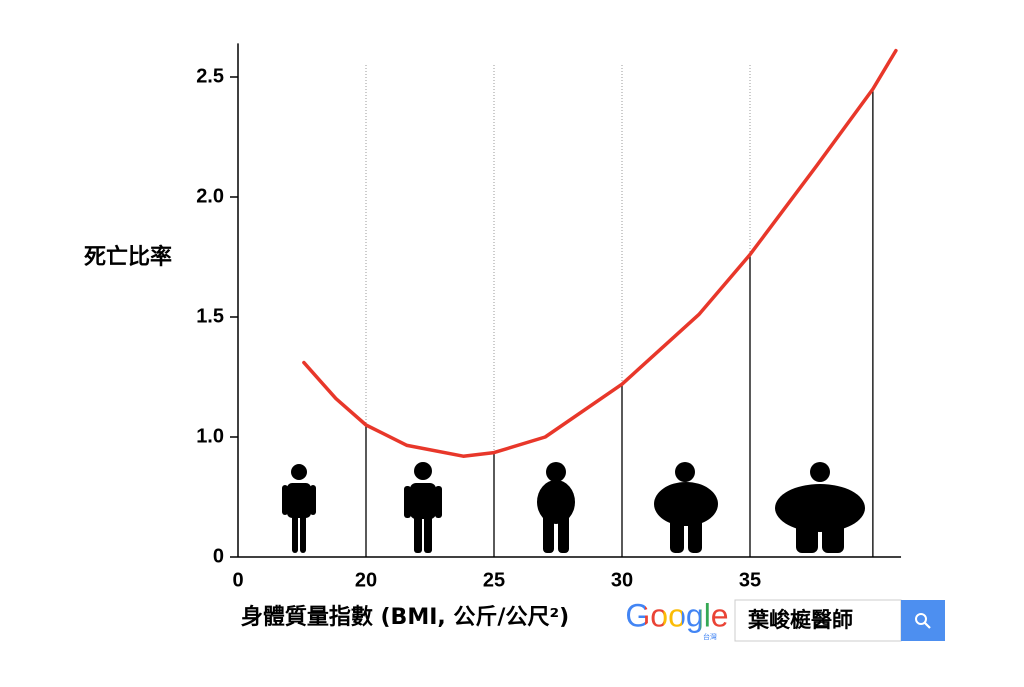 This screenshot has width=1024, height=687. Describe the element at coordinates (210, 436) in the screenshot. I see `y-tick-label: 1.0` at that location.